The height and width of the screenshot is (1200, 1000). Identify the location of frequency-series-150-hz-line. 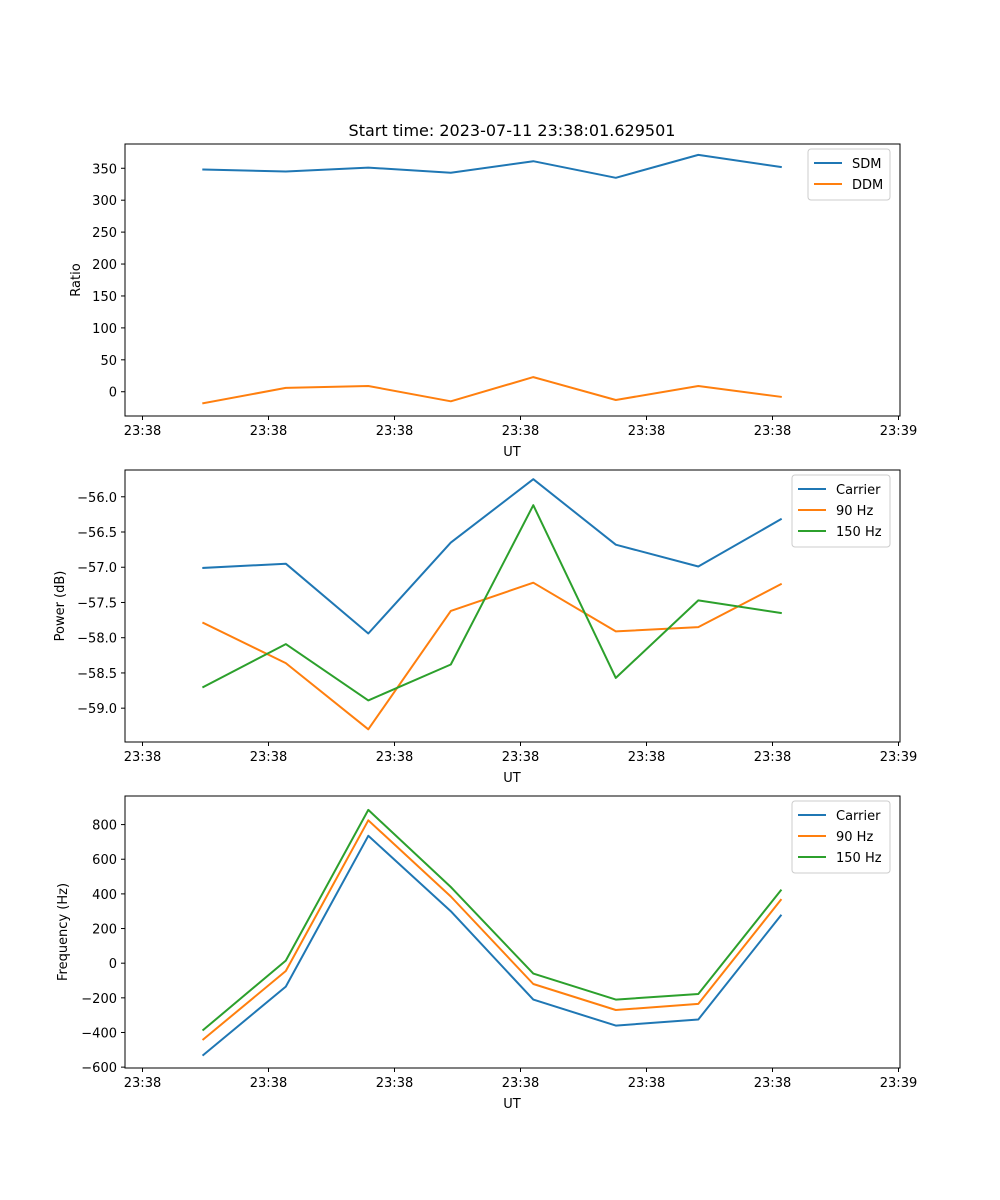
(492, 920).